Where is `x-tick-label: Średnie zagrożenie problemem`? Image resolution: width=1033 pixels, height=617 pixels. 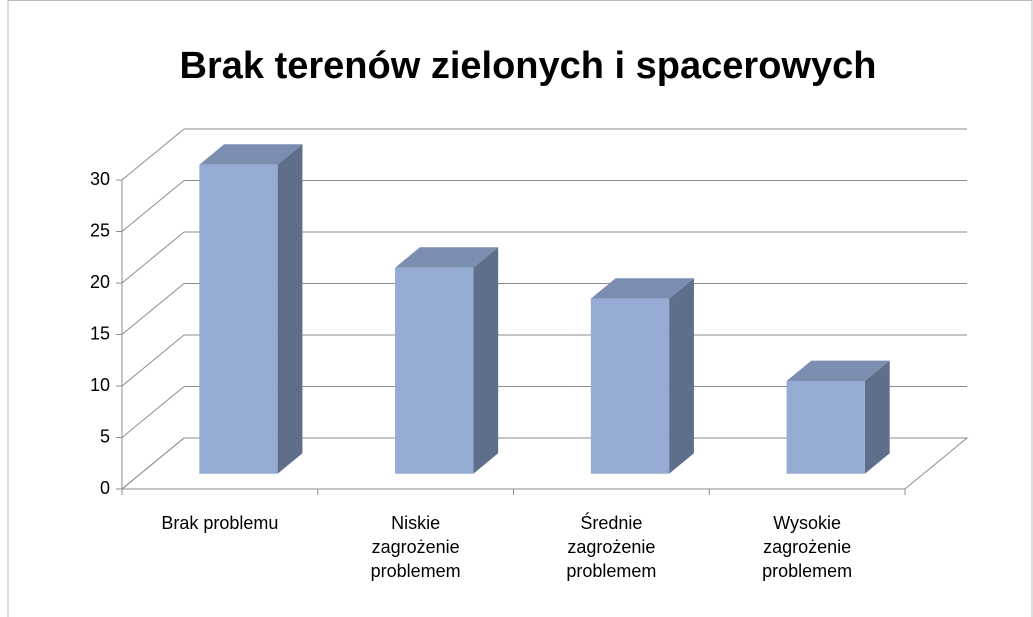 x-tick-label: Średnie zagrożenie problemem is located at coordinates (611, 547).